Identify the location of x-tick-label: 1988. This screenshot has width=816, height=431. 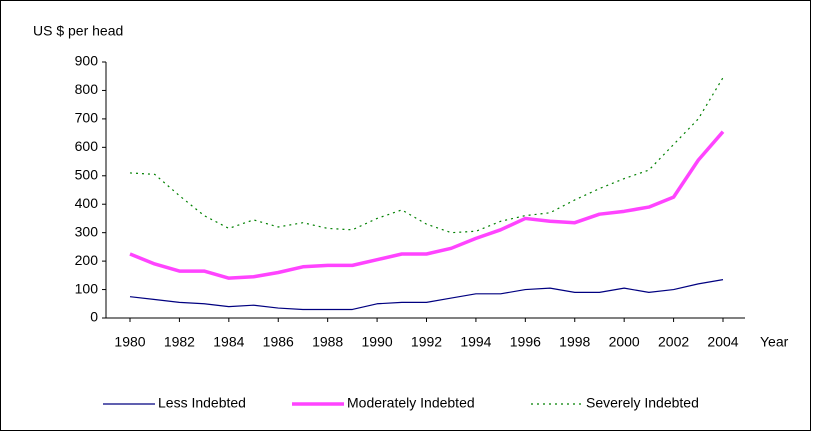
(327, 342).